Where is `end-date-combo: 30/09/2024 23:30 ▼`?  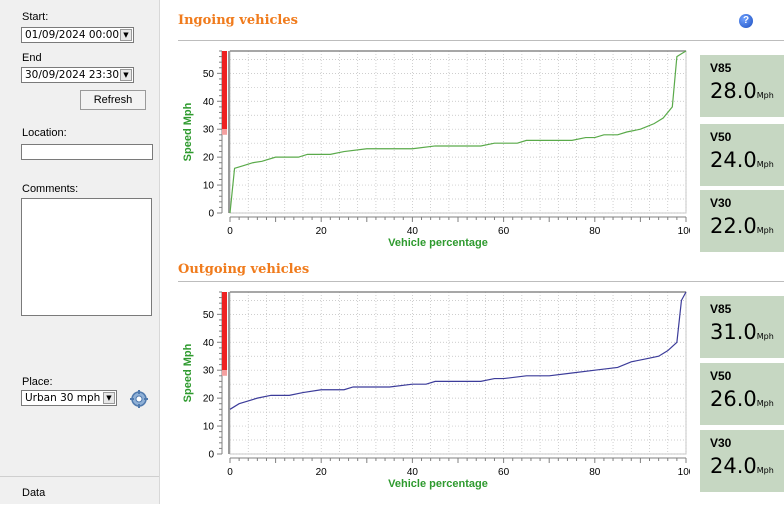 end-date-combo: 30/09/2024 23:30 ▼ is located at coordinates (77, 75).